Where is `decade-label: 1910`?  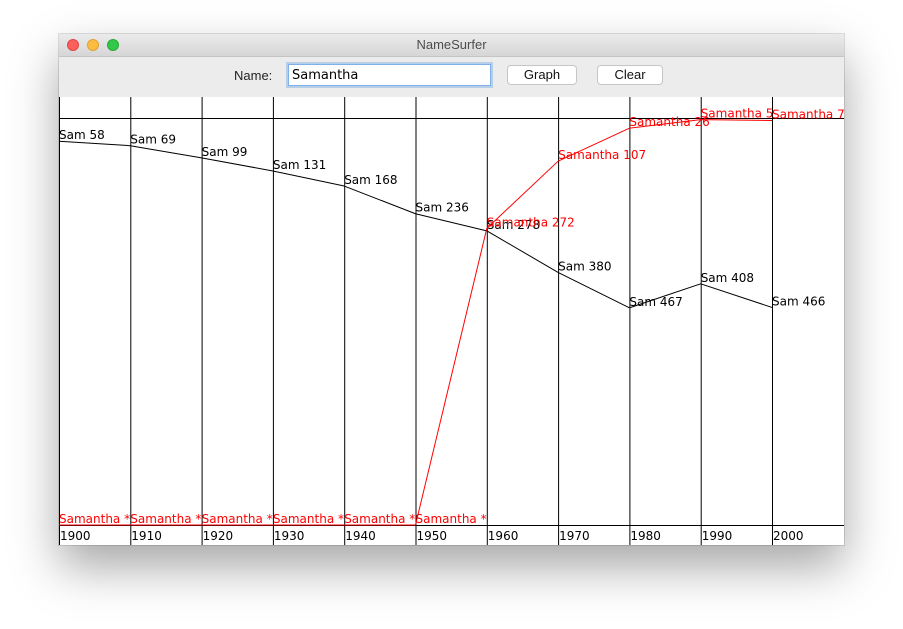 decade-label: 1910 is located at coordinates (146, 536).